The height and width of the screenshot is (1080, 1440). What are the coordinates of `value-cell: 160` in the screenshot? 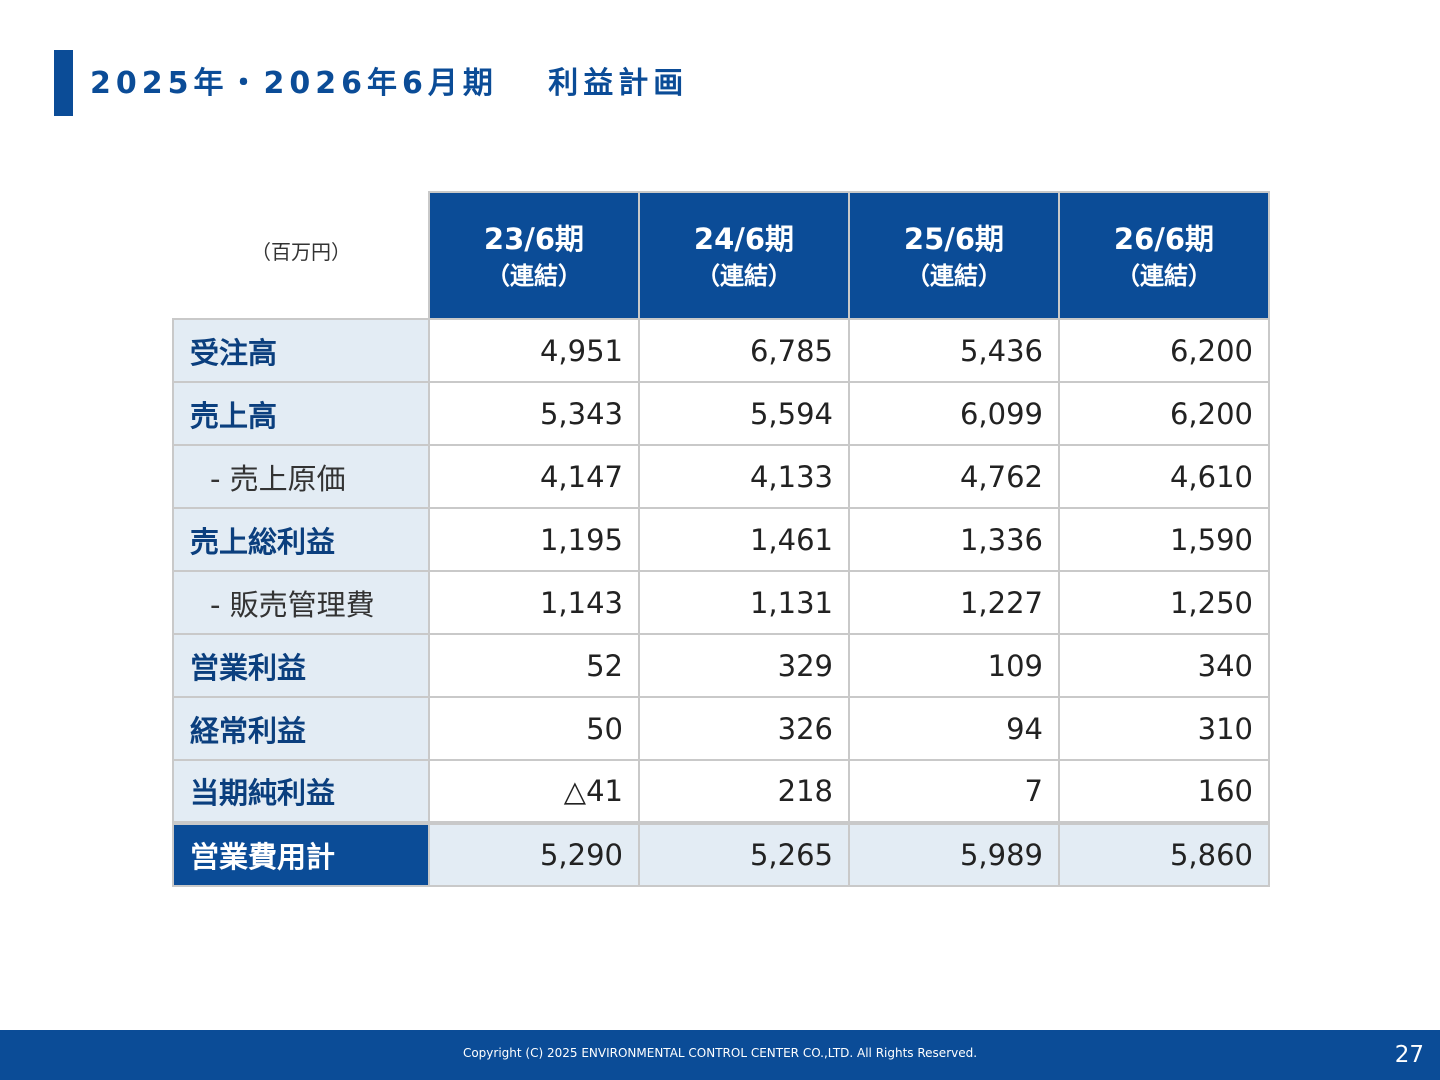 It's located at (1164, 791).